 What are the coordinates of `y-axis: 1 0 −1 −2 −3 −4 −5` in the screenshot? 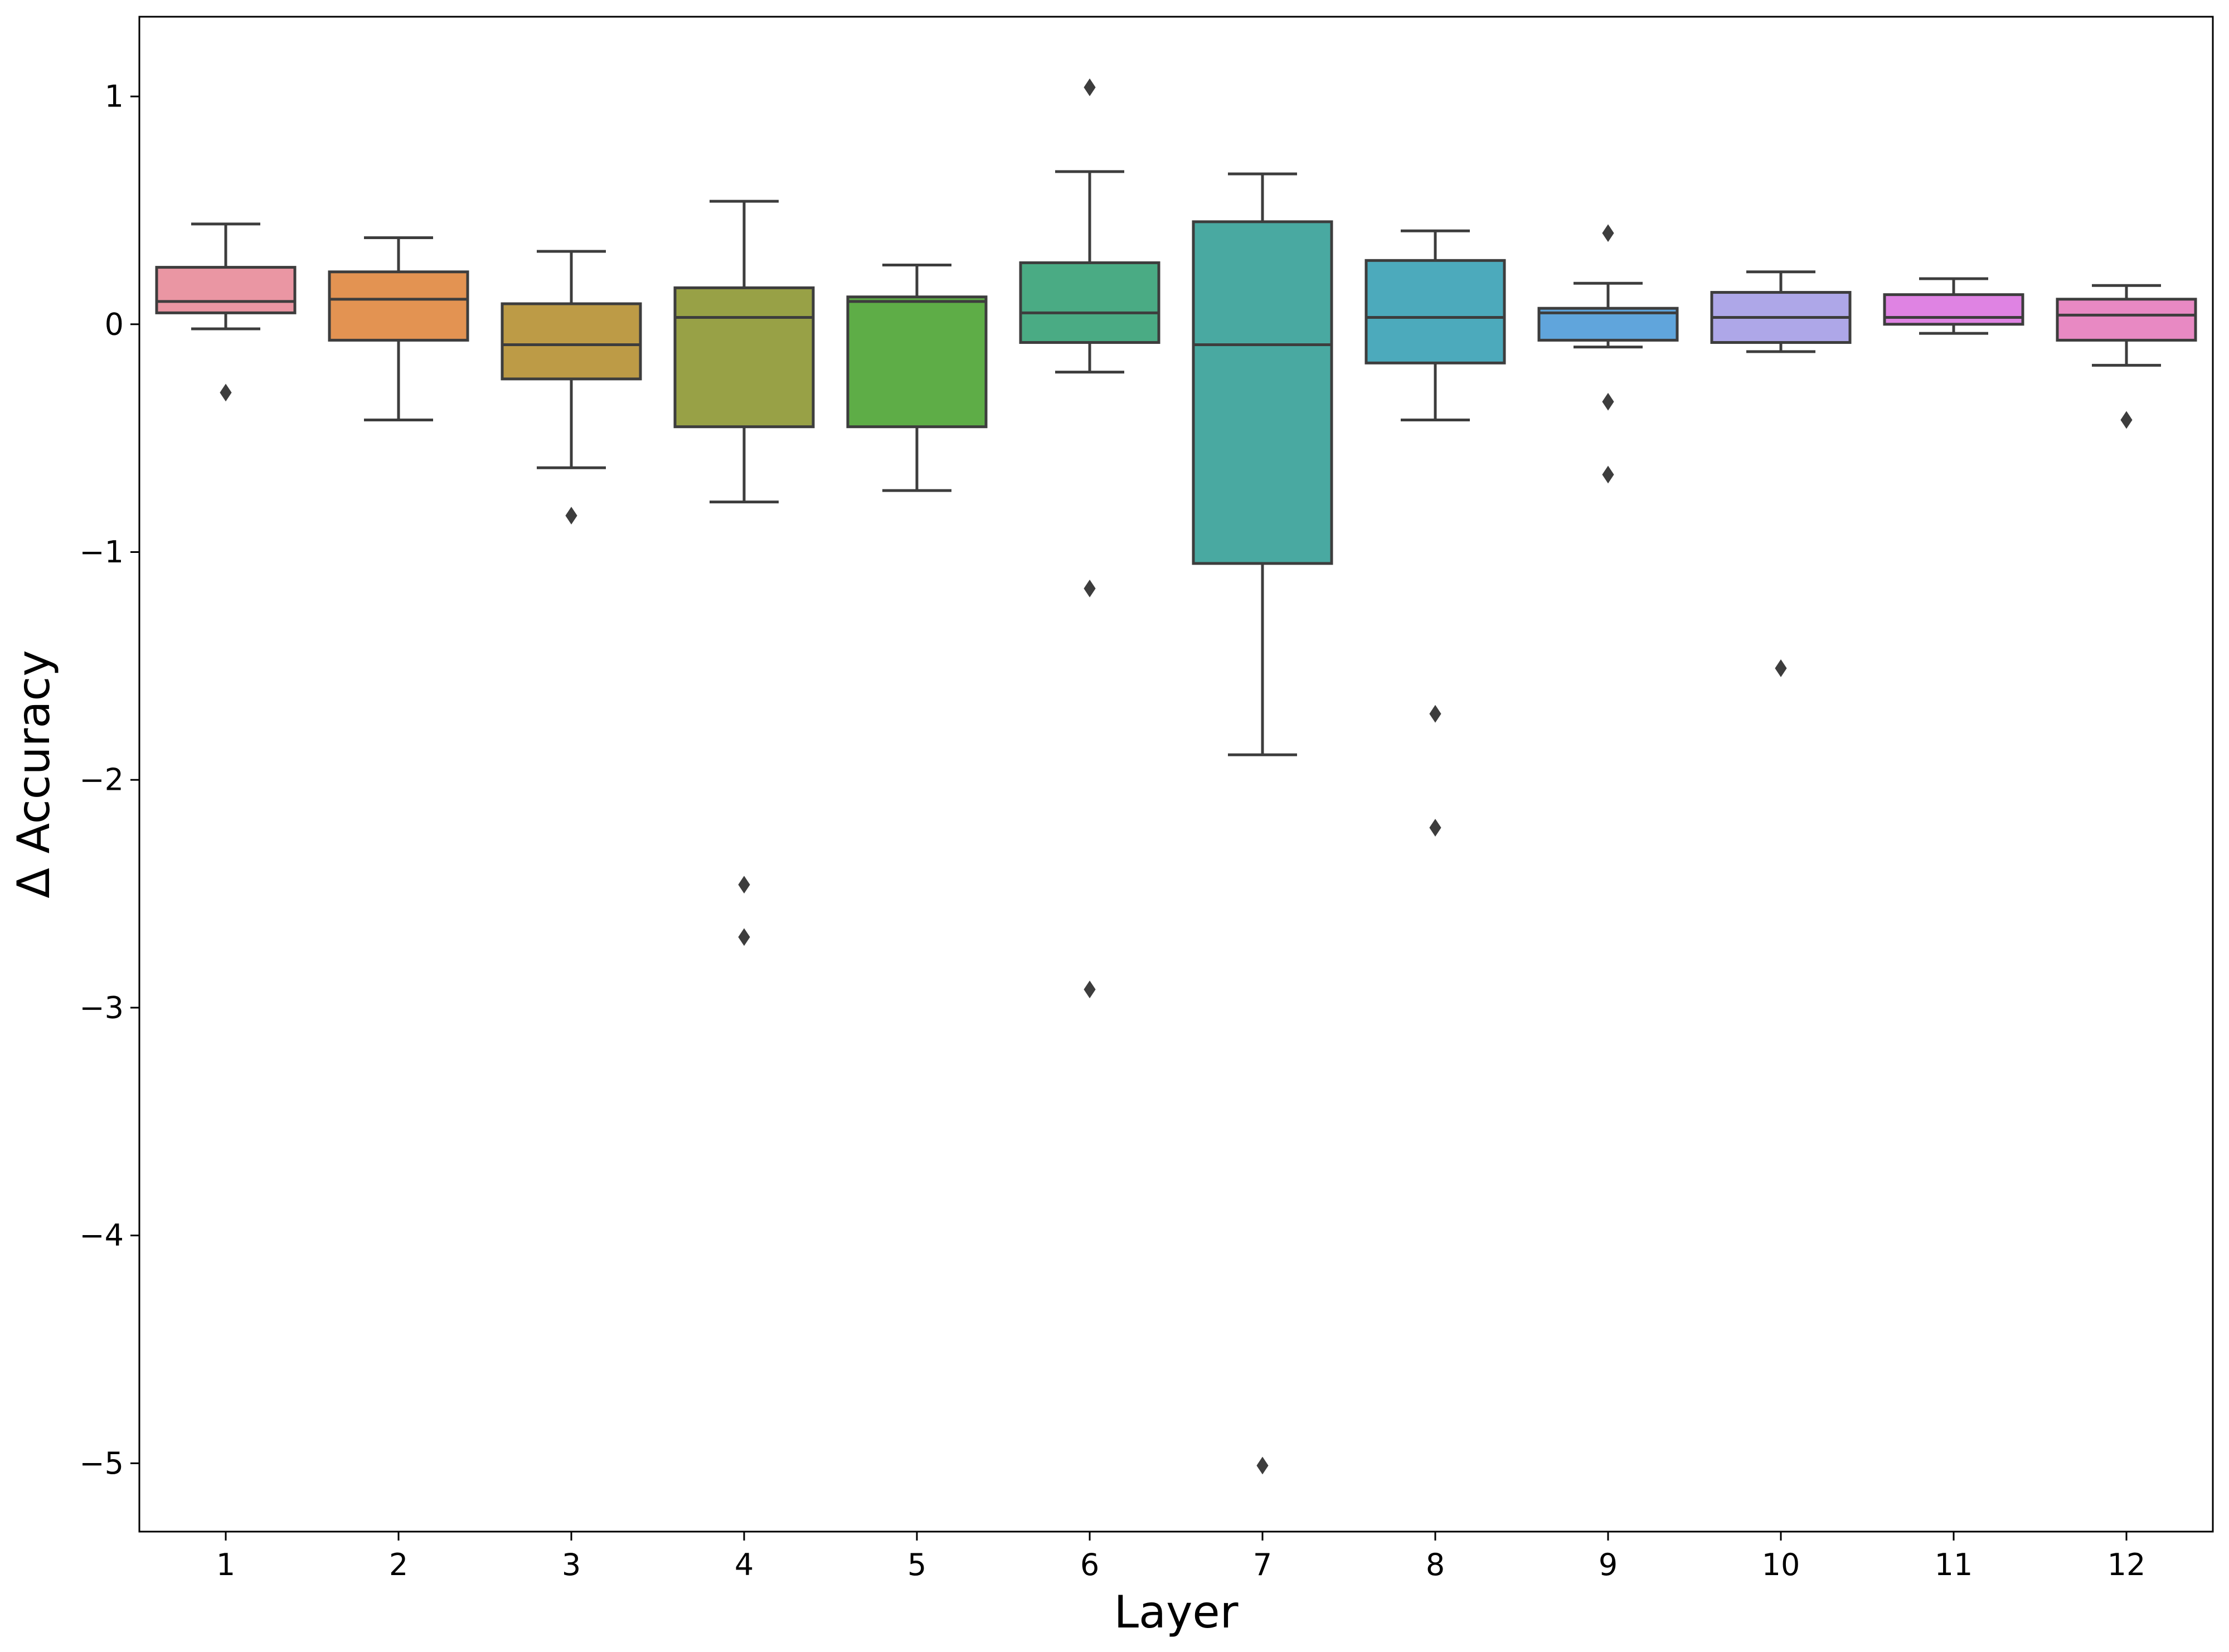 It's located at (109, 780).